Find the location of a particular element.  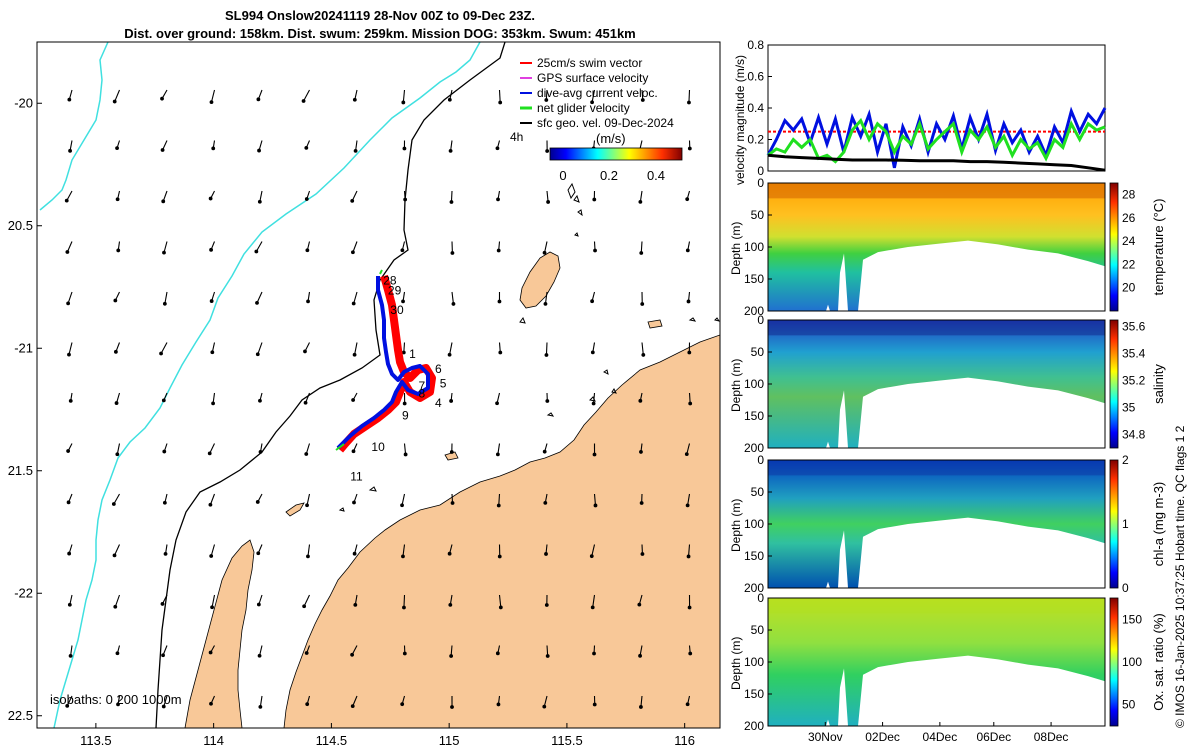

colorbar-tick-label: 150 is located at coordinates (1132, 619).